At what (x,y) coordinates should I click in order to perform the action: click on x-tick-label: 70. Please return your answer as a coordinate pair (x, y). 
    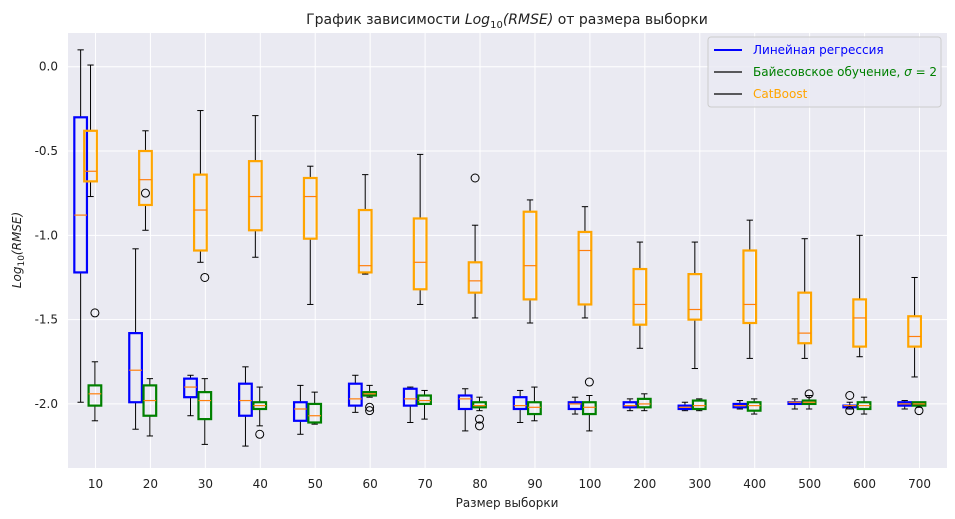
    Looking at the image, I should click on (424, 484).